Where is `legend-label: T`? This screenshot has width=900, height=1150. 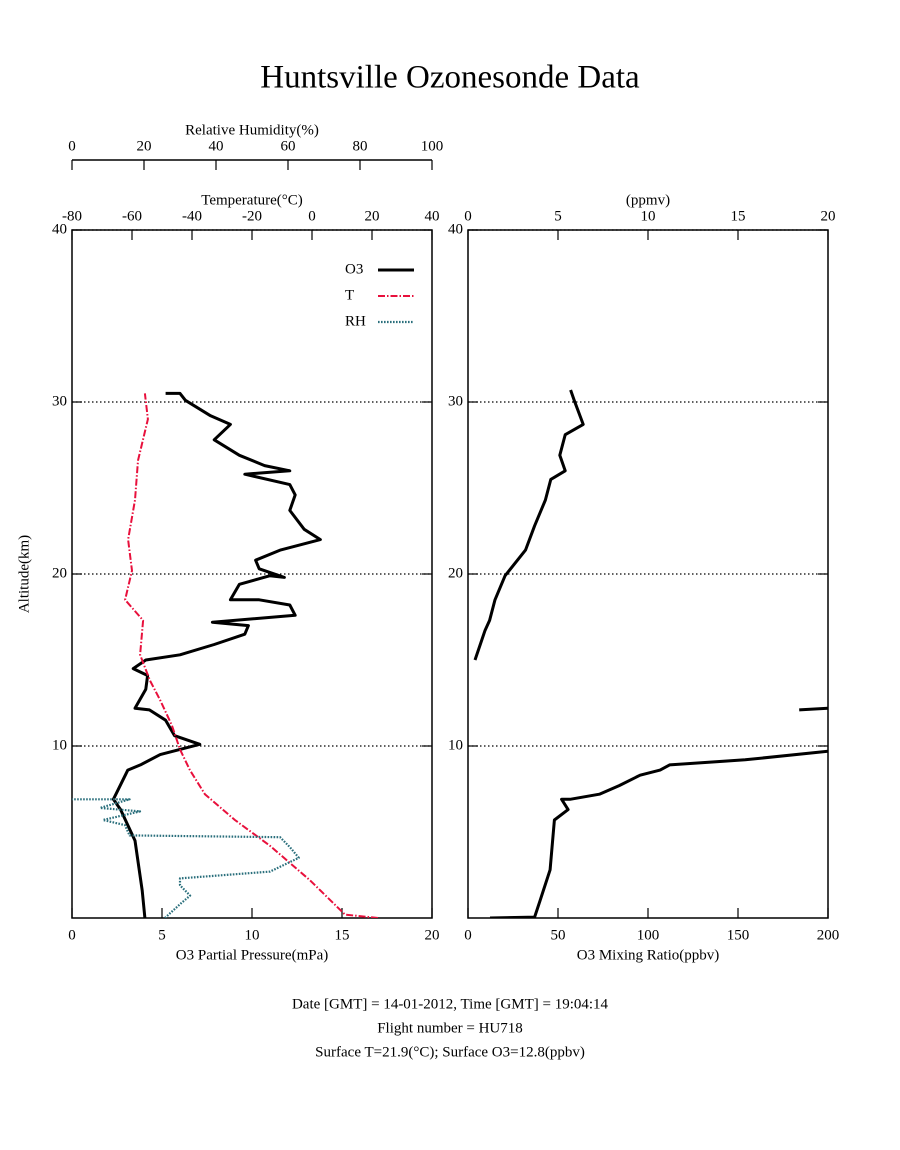
legend-label: T is located at coordinates (349, 295).